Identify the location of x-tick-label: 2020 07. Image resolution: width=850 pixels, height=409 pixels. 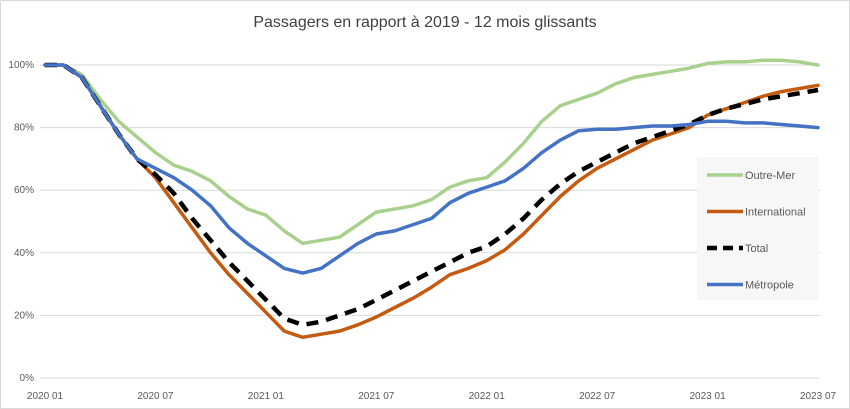
(155, 396).